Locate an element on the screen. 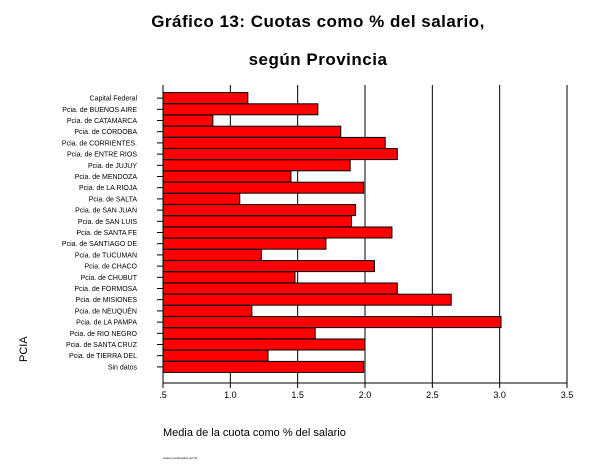  category-label: Pcia. de JUJUY is located at coordinates (112, 166).